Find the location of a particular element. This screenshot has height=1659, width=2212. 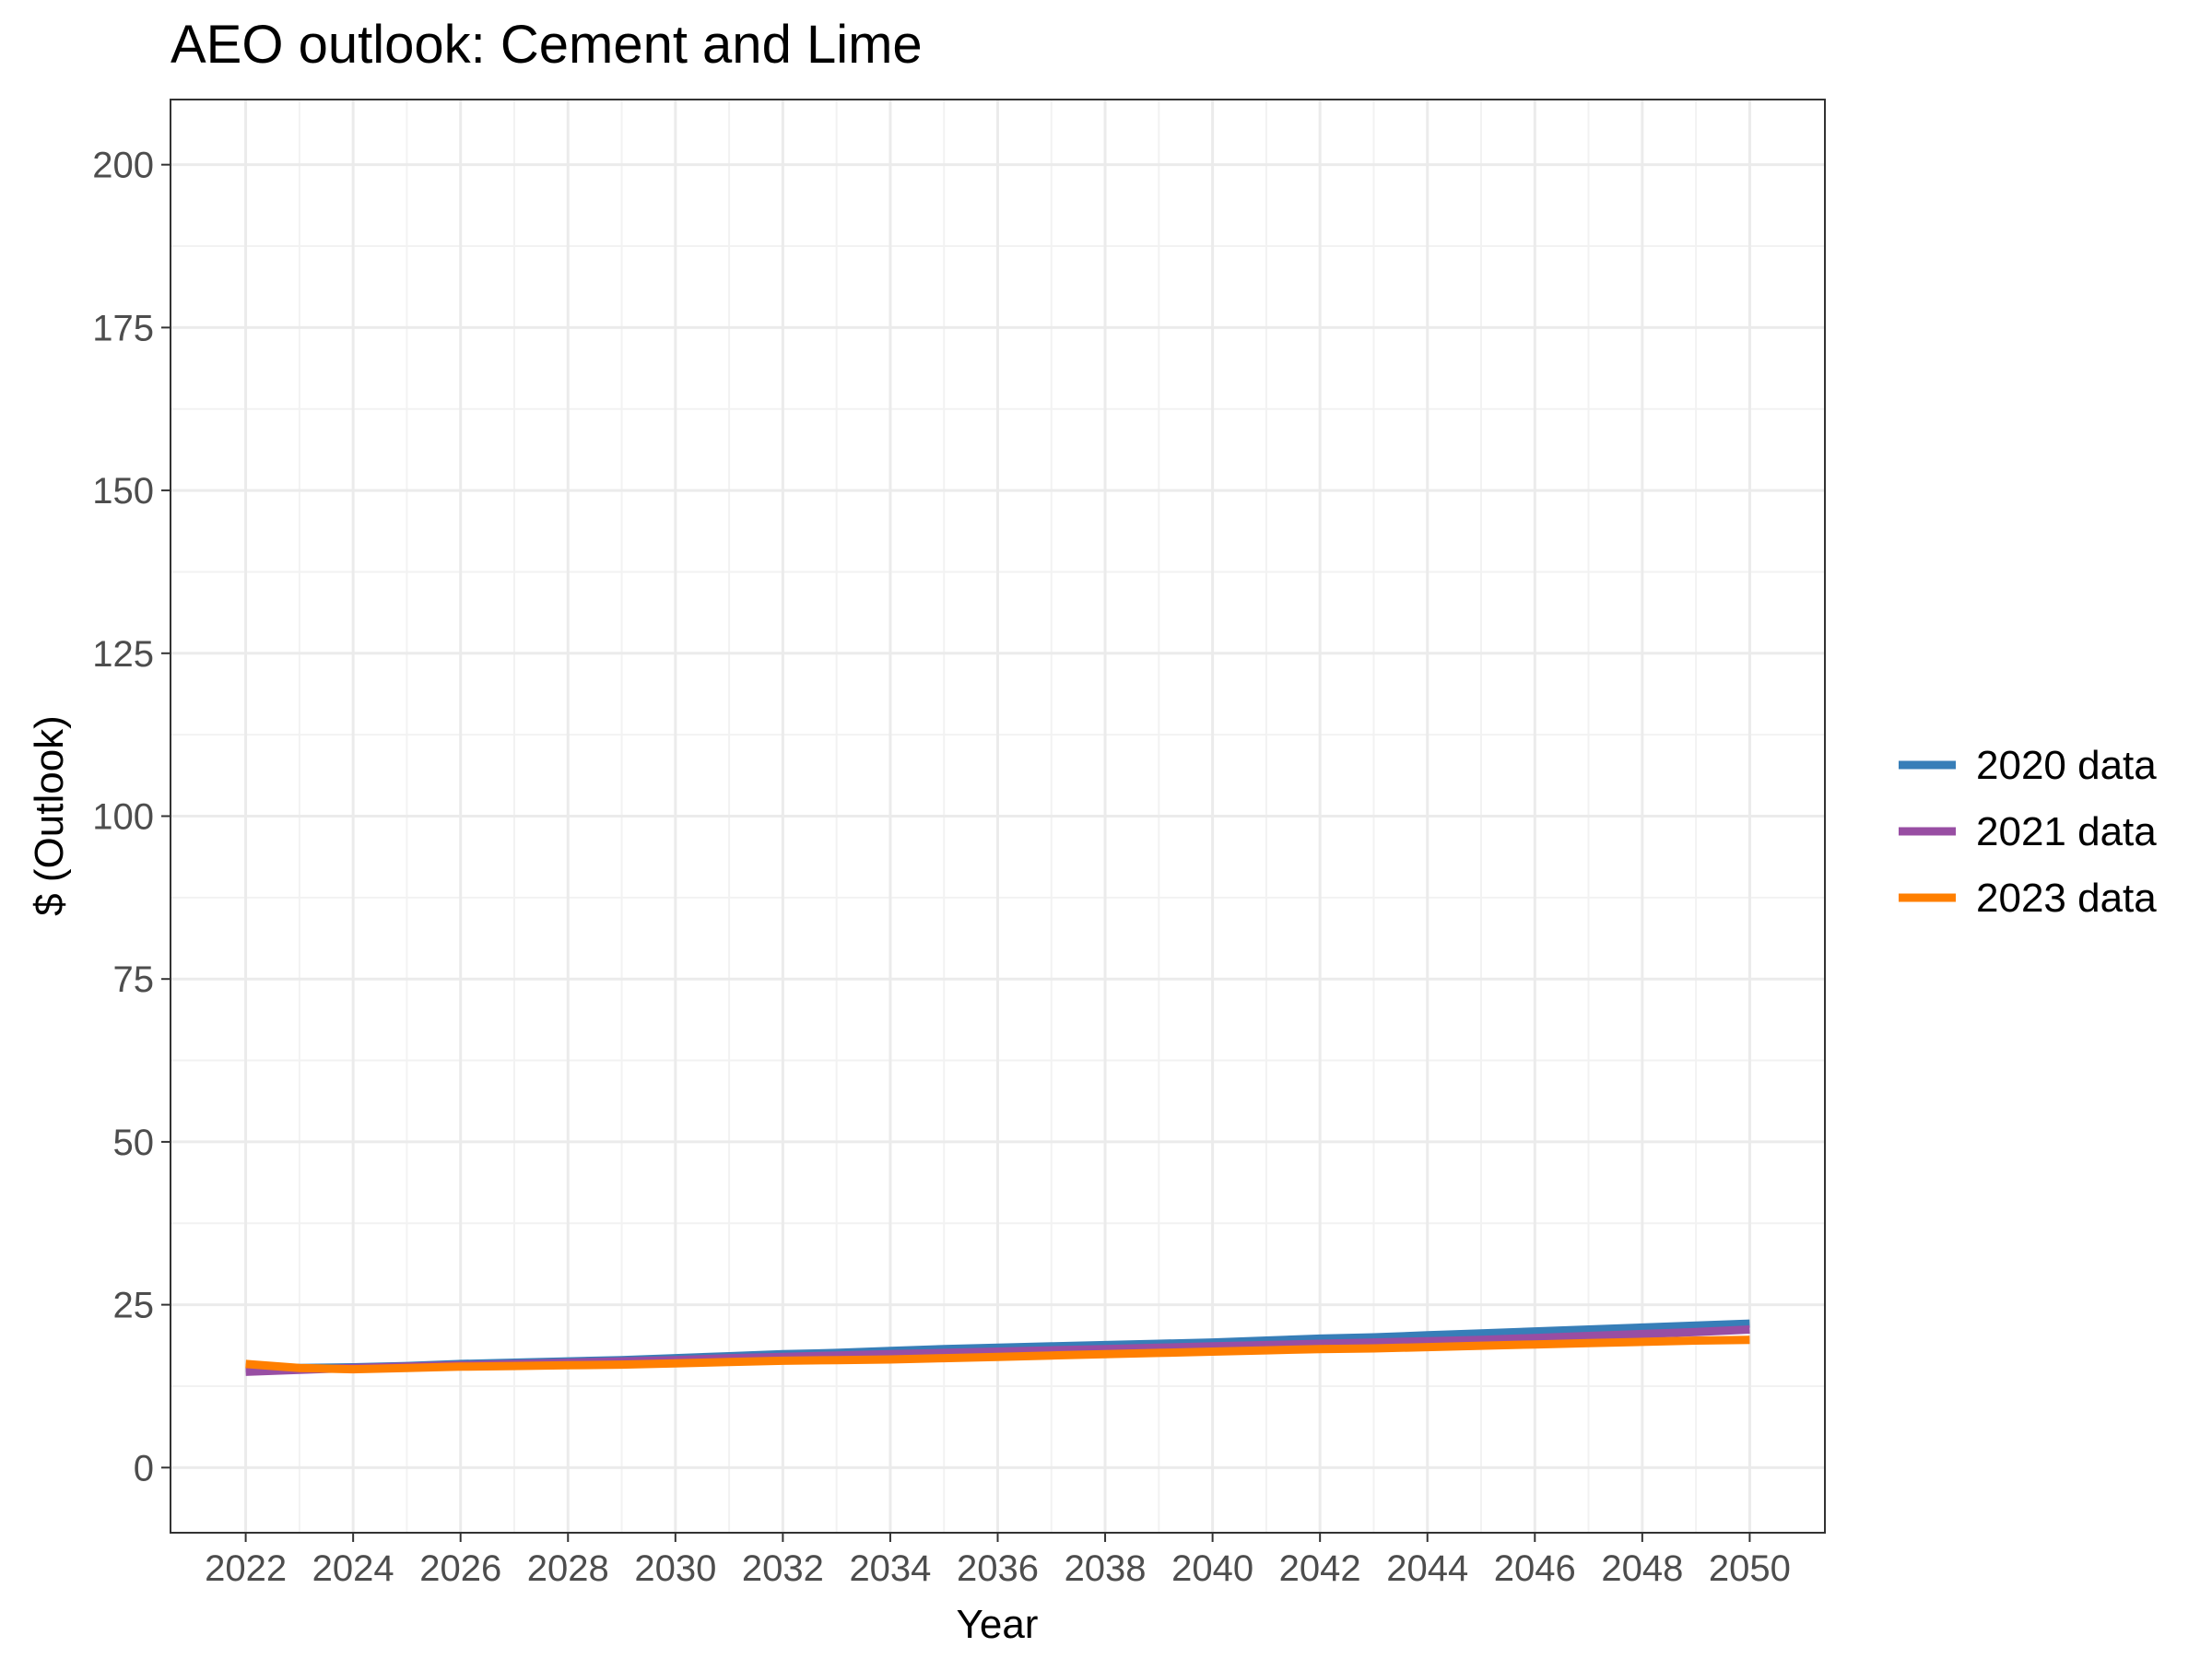

y-tick-label: 75 is located at coordinates (134, 979).